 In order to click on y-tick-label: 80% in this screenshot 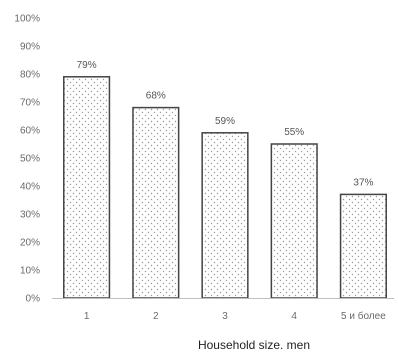, I will do `click(30, 75)`.